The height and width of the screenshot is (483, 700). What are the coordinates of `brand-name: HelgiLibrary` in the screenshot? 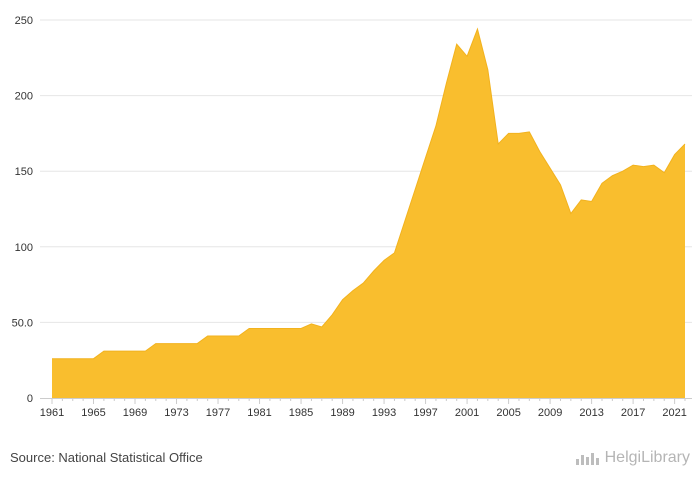 It's located at (647, 457).